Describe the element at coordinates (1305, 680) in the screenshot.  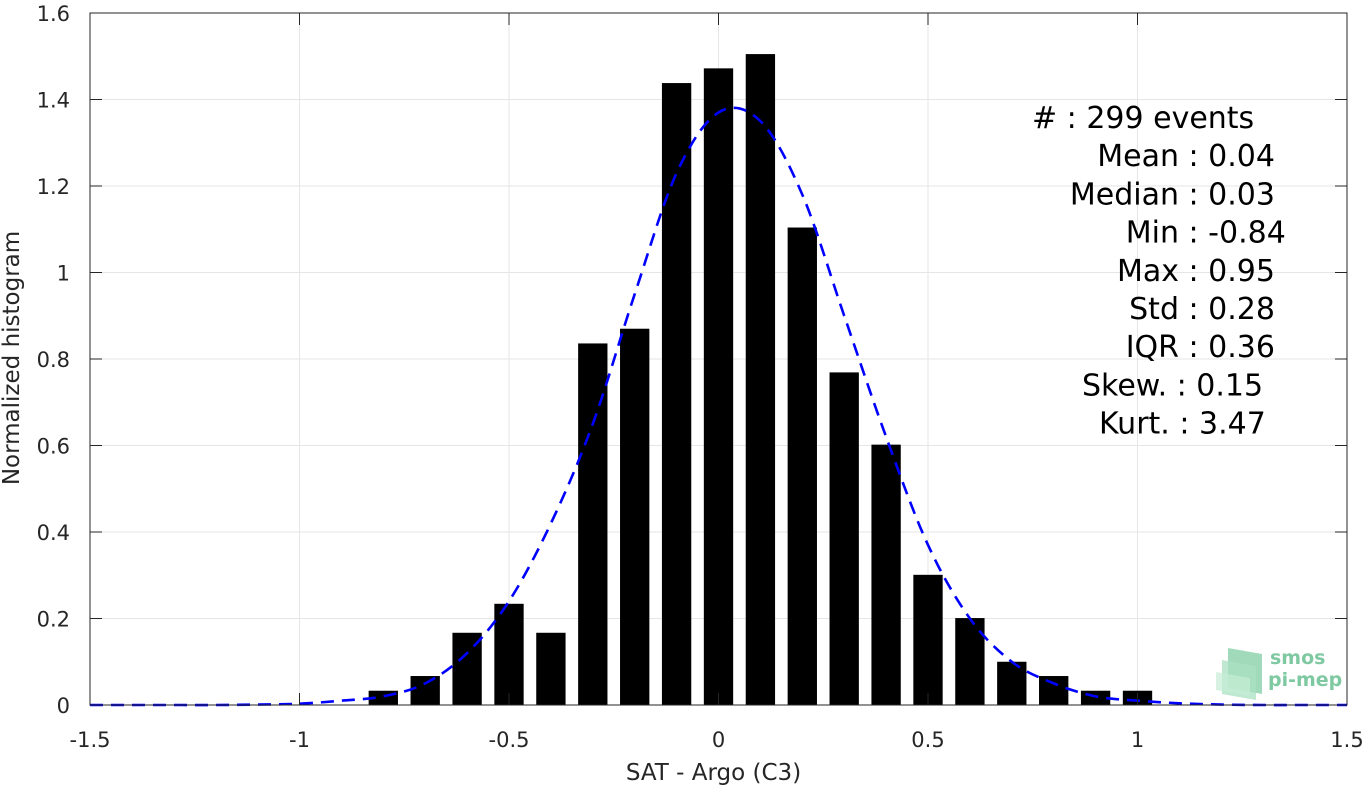
I see `logo-text-pi-mep: pi-mep` at that location.